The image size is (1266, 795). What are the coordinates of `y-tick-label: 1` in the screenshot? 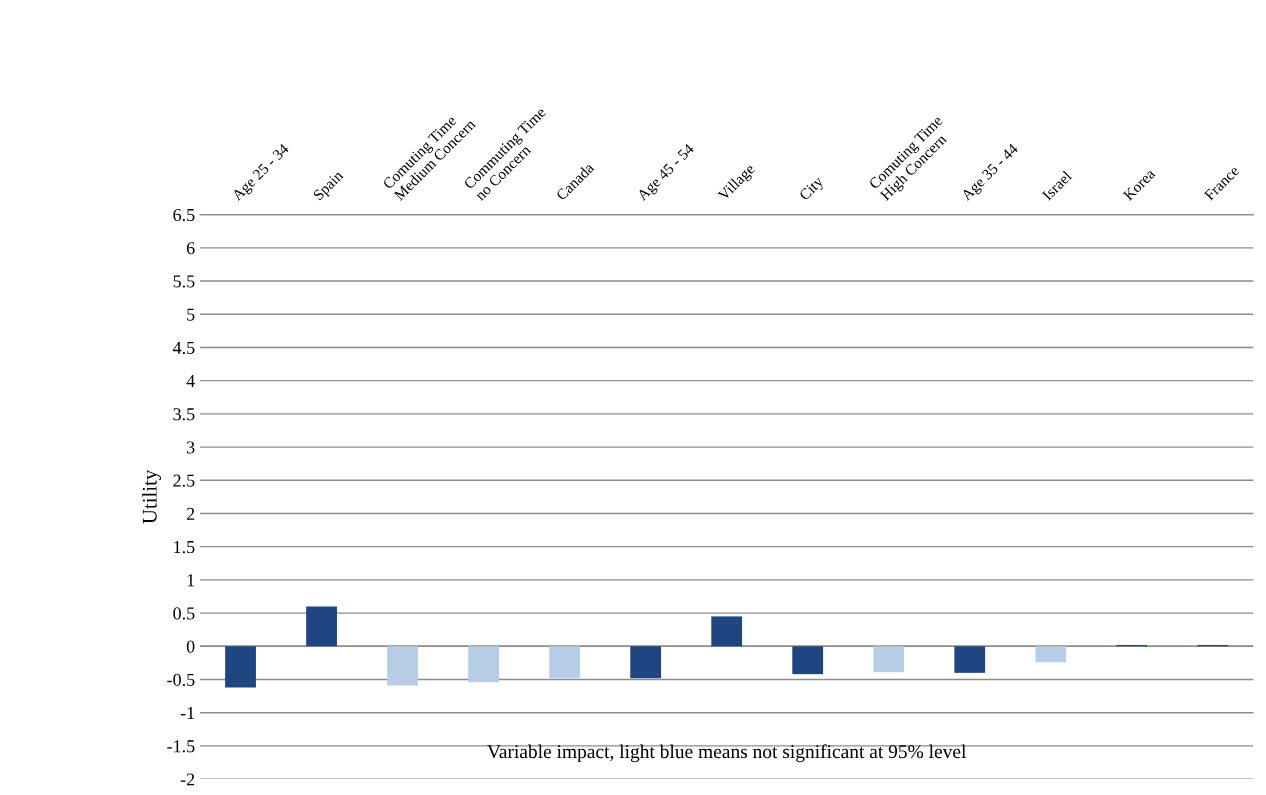 It's located at (191, 580).